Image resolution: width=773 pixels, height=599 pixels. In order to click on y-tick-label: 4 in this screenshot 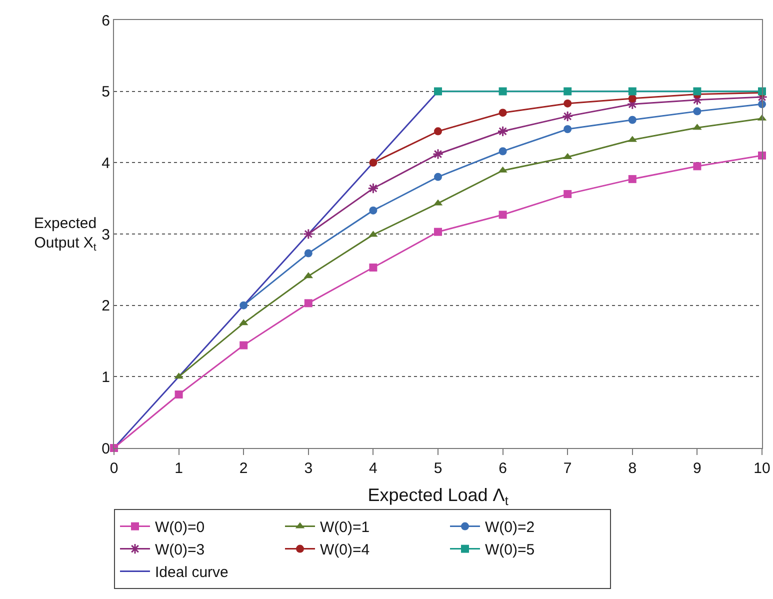, I will do `click(106, 163)`.